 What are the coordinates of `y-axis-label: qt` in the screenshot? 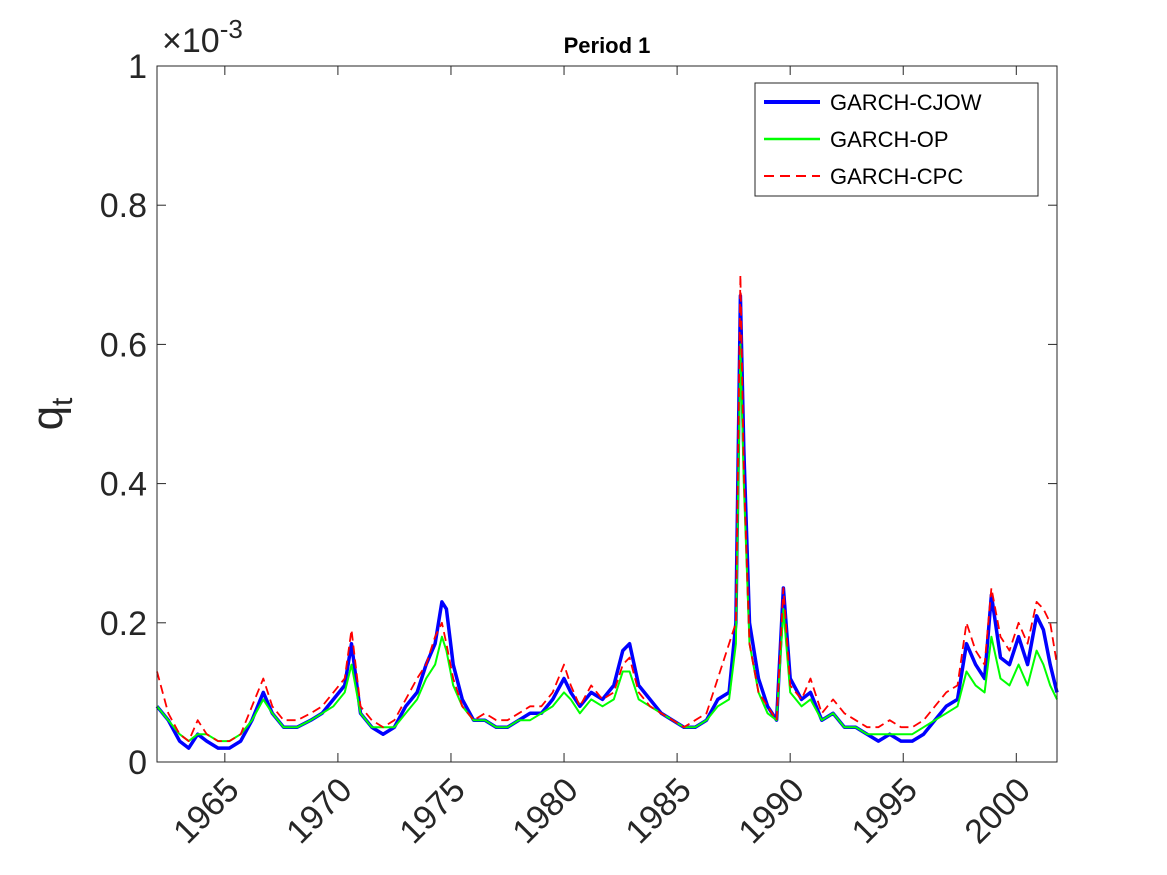 It's located at (51, 413).